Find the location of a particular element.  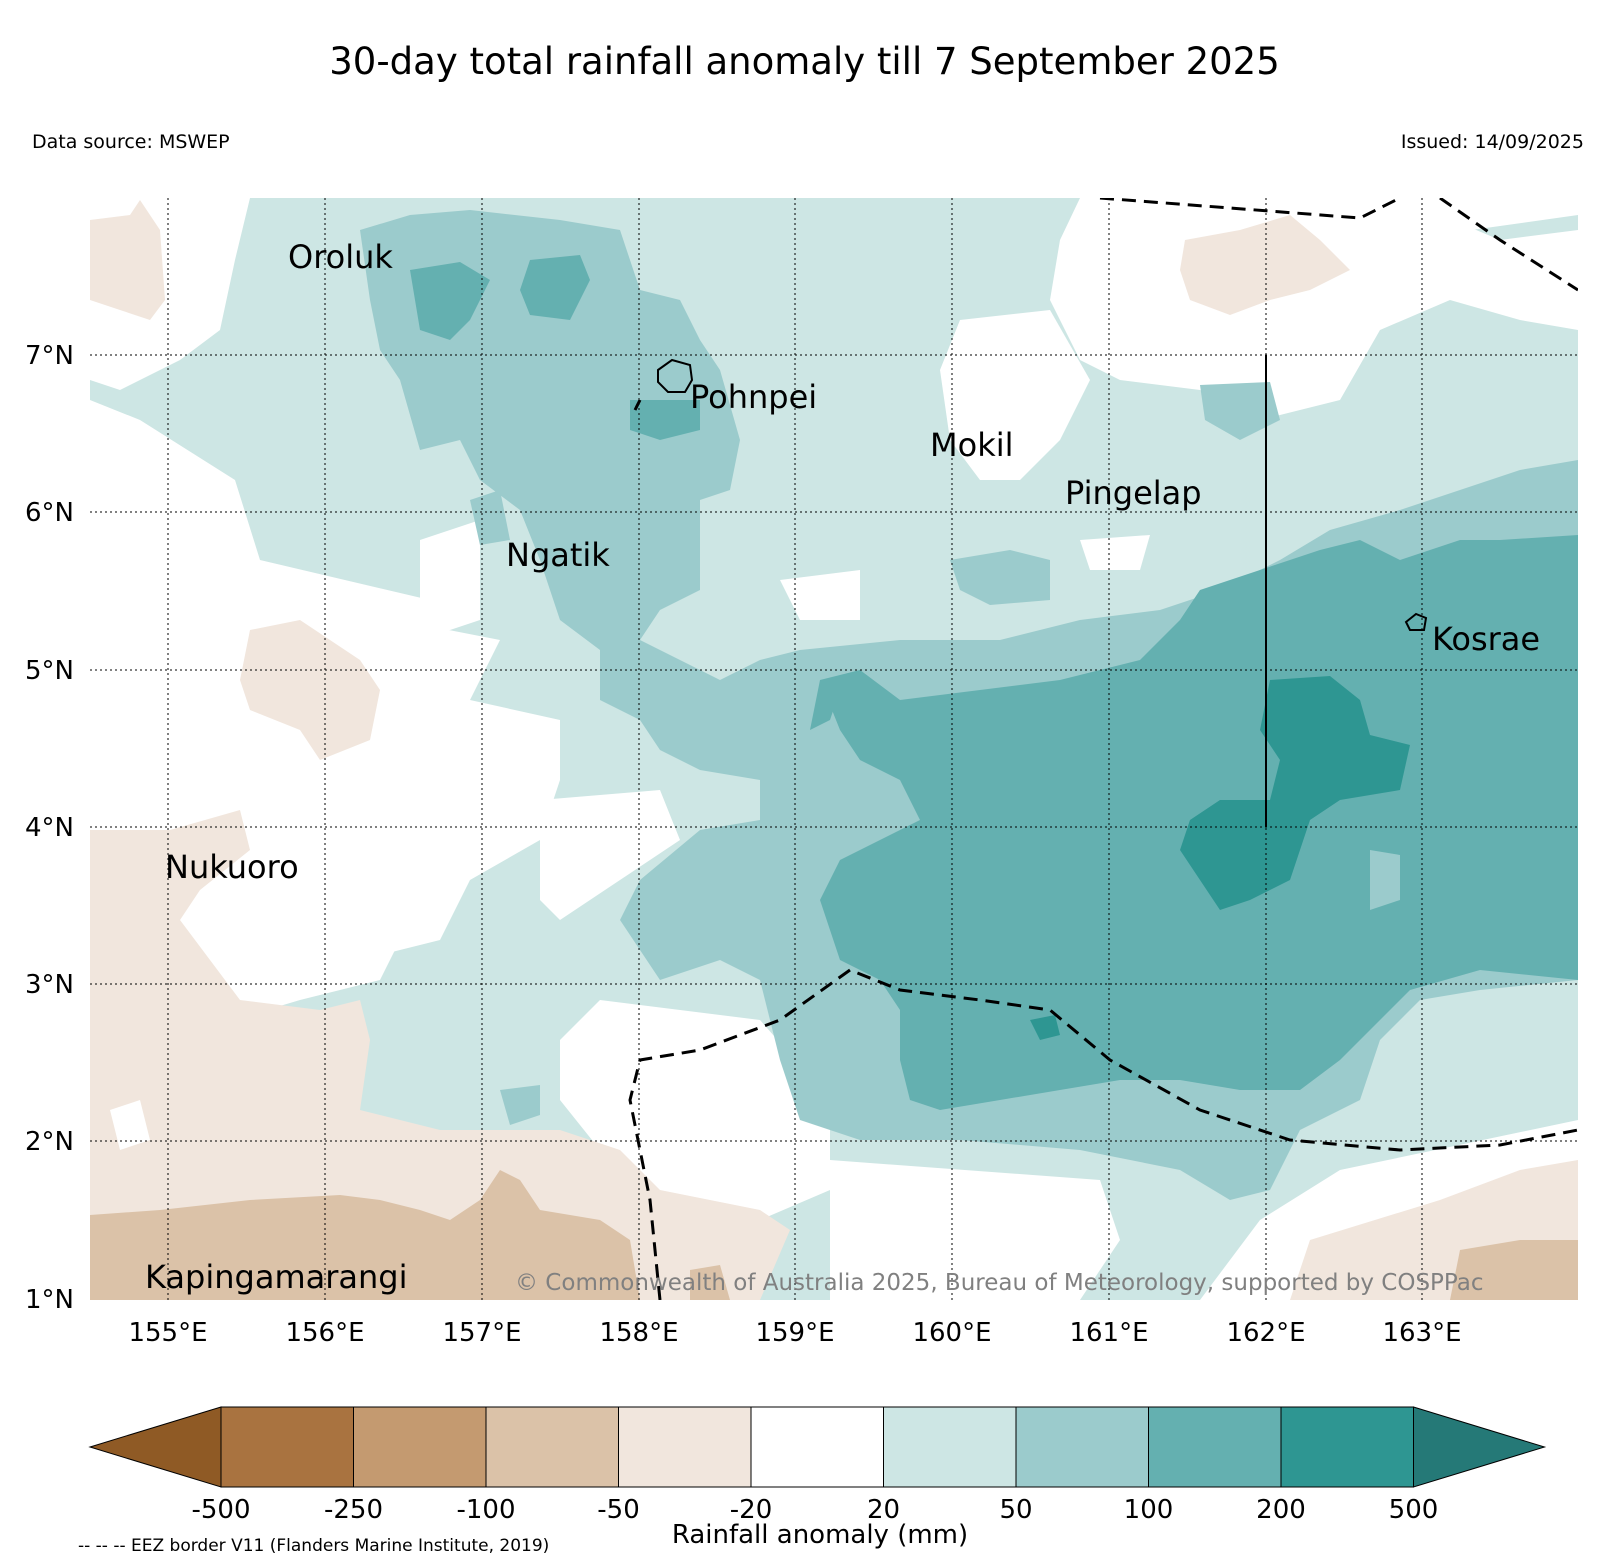

lat-label: 3°N is located at coordinates (49, 985).